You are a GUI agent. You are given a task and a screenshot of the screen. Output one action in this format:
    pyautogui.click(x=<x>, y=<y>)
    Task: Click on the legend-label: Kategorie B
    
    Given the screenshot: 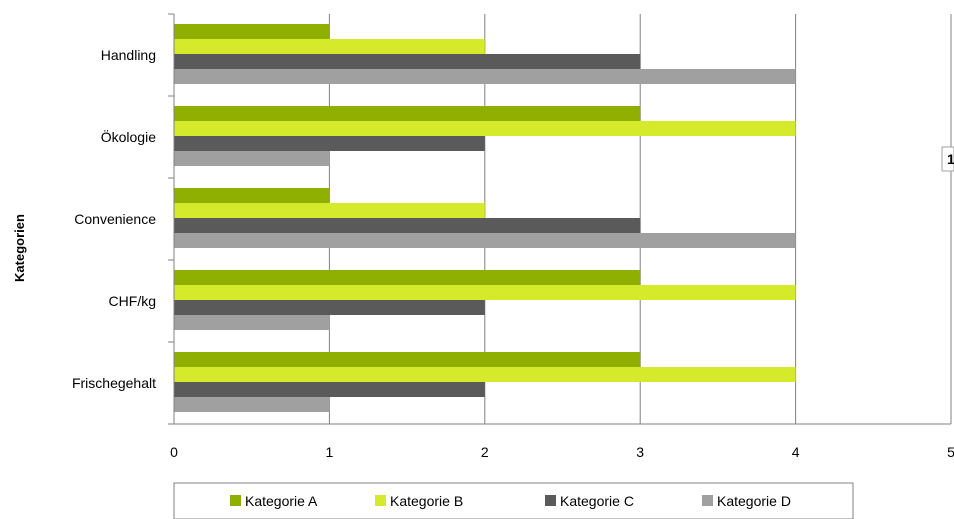 What is the action you would take?
    pyautogui.click(x=426, y=501)
    